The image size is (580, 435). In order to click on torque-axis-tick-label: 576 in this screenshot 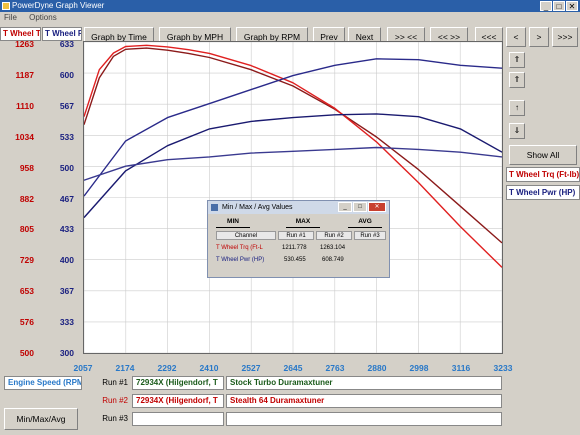, I will do `click(26, 322)`.